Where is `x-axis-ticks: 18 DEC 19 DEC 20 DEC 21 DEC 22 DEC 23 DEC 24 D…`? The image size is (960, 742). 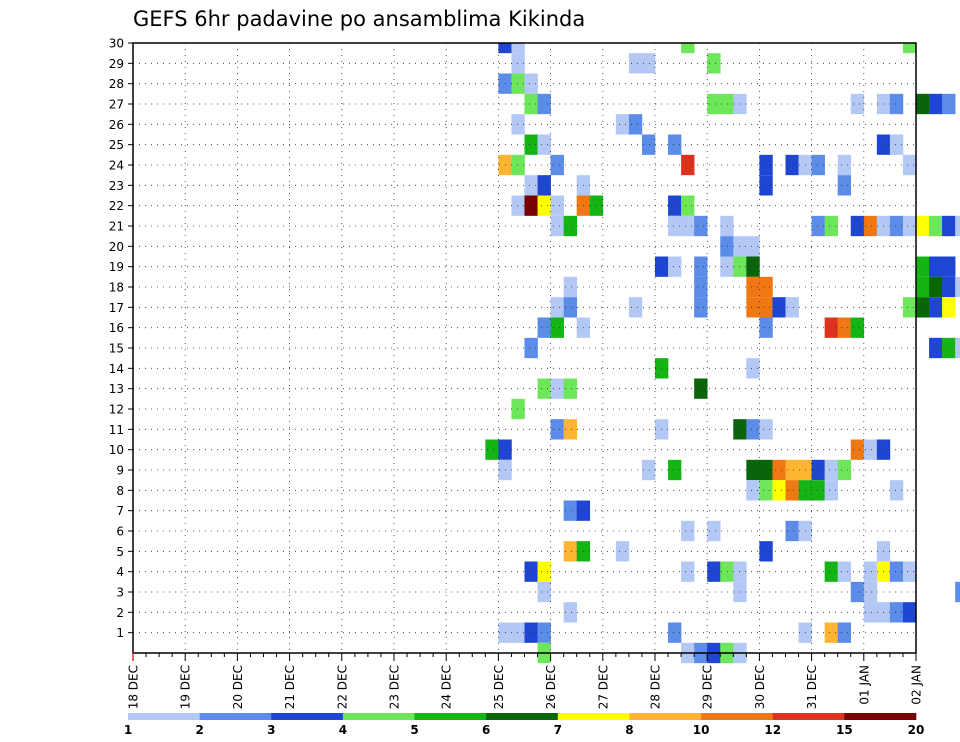 x-axis-ticks: 18 DEC 19 DEC 20 DEC 21 DEC 22 DEC 23 DEC 24 D… is located at coordinates (525, 681).